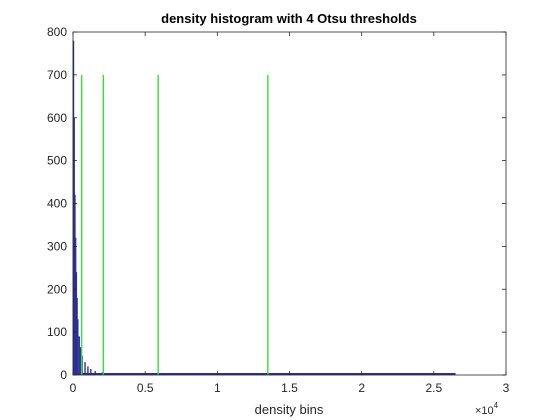 This screenshot has height=420, width=560. I want to click on x-axis-exponent-power: 4, so click(496, 405).